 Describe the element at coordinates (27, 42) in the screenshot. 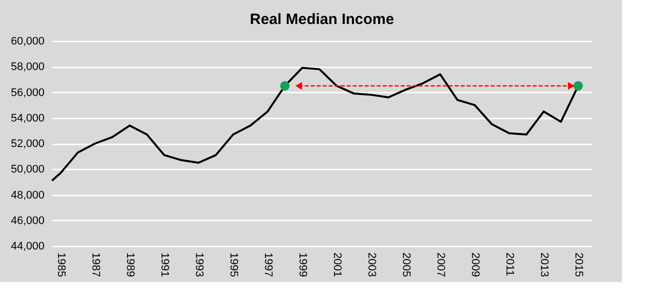

I see `y-tick-label: 60,000` at that location.